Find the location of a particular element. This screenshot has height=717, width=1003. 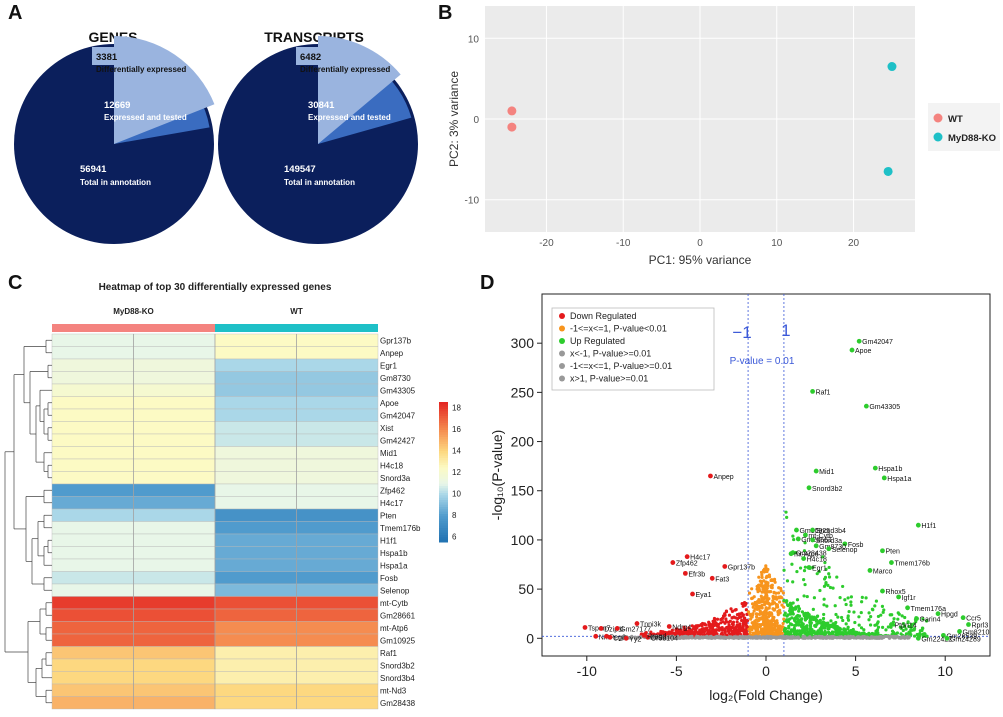

volcano-gene-label: Yy2 is located at coordinates (635, 639).